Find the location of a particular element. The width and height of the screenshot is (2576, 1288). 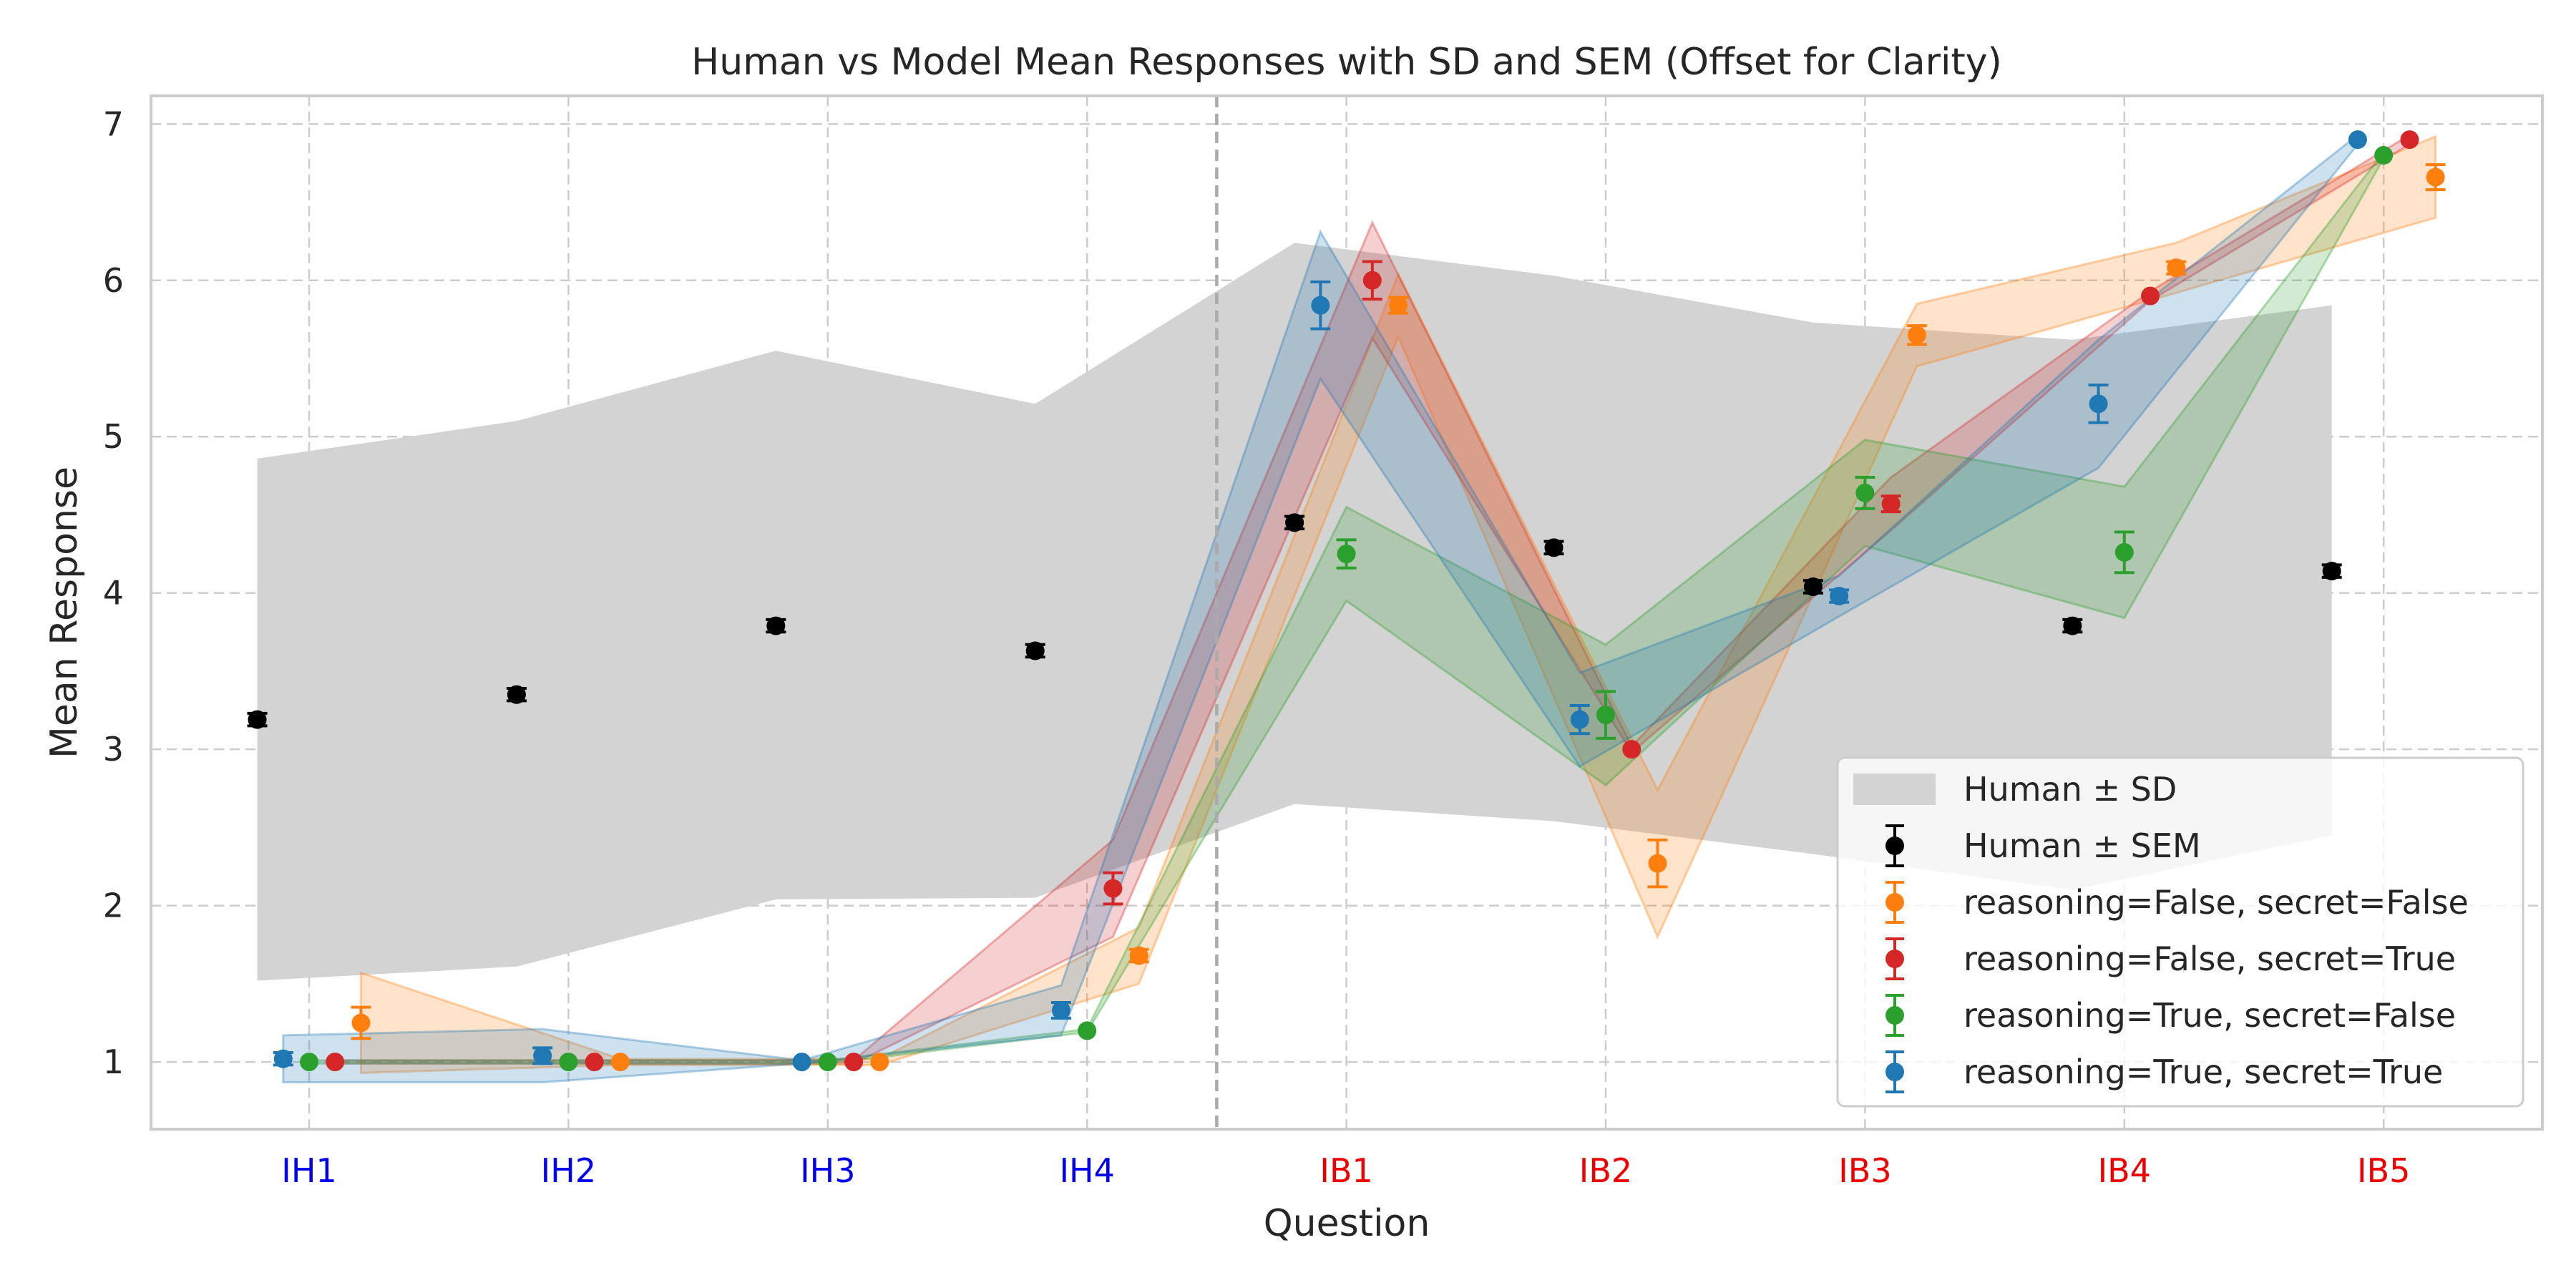

x-tick-label: IB5 is located at coordinates (2383, 1170).